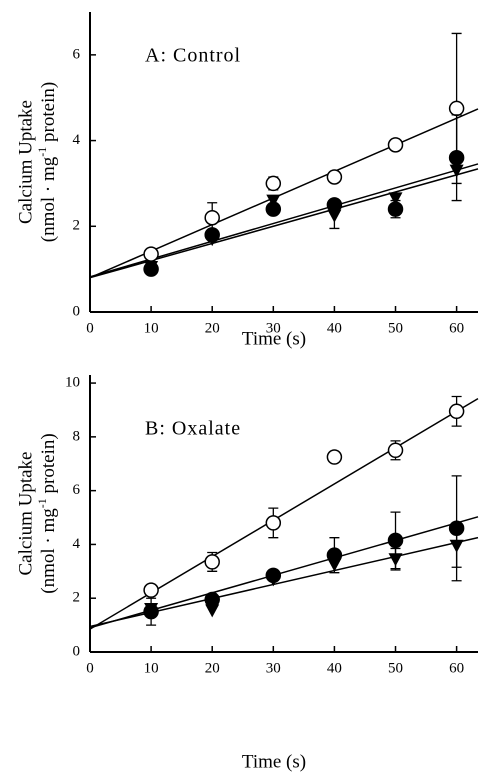  Describe the element at coordinates (193, 56) in the screenshot. I see `panel-title: A: Control` at that location.